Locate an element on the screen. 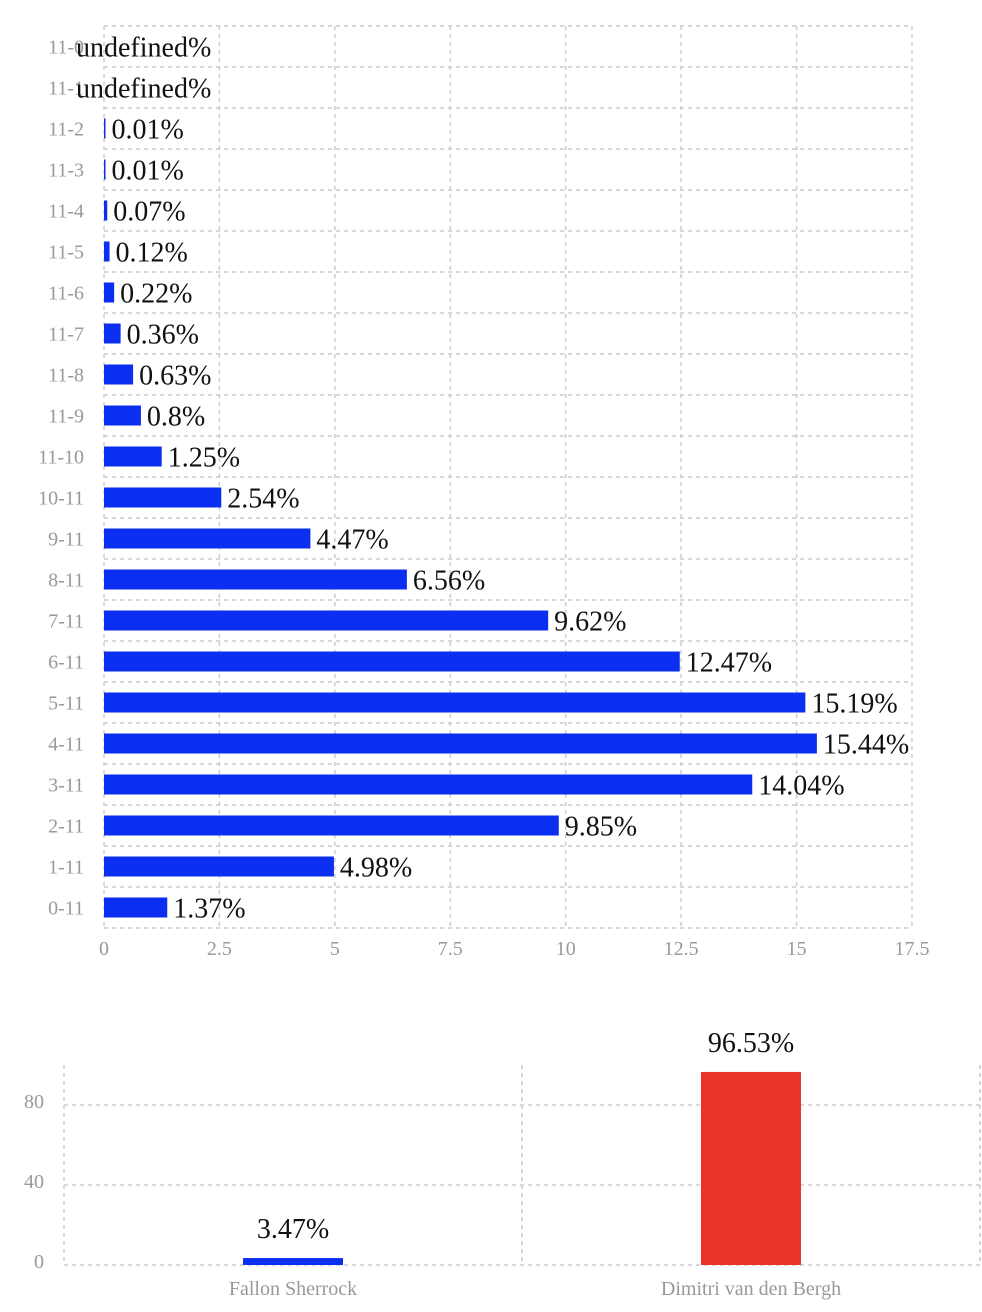 This screenshot has height=1312, width=982. bar-value-label: 4.47% is located at coordinates (352, 540).